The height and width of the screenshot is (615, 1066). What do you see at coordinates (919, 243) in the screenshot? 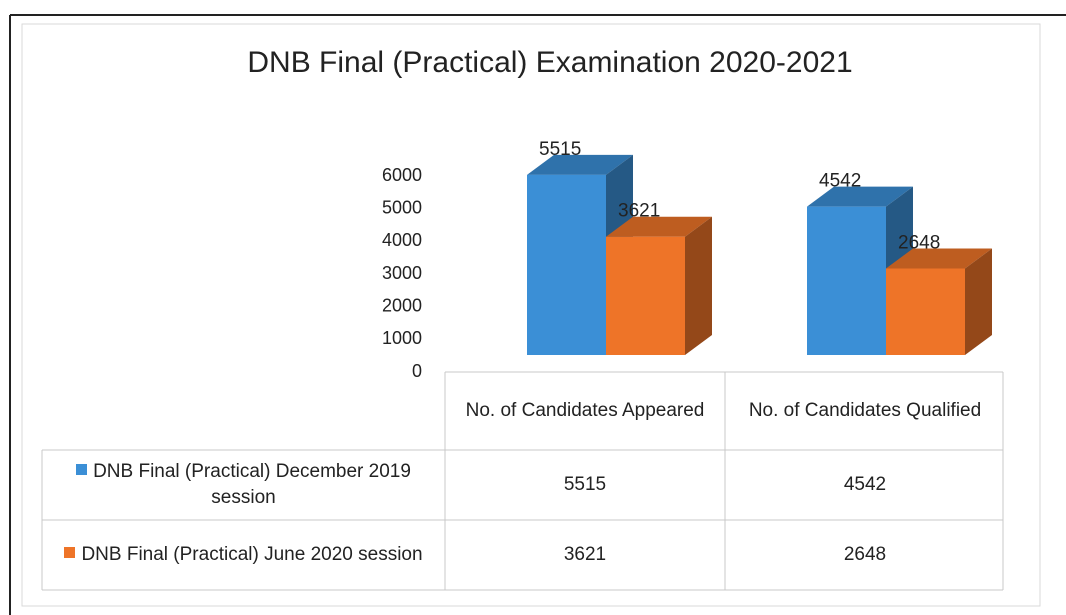
I see `bar-value-label: 2648` at bounding box center [919, 243].